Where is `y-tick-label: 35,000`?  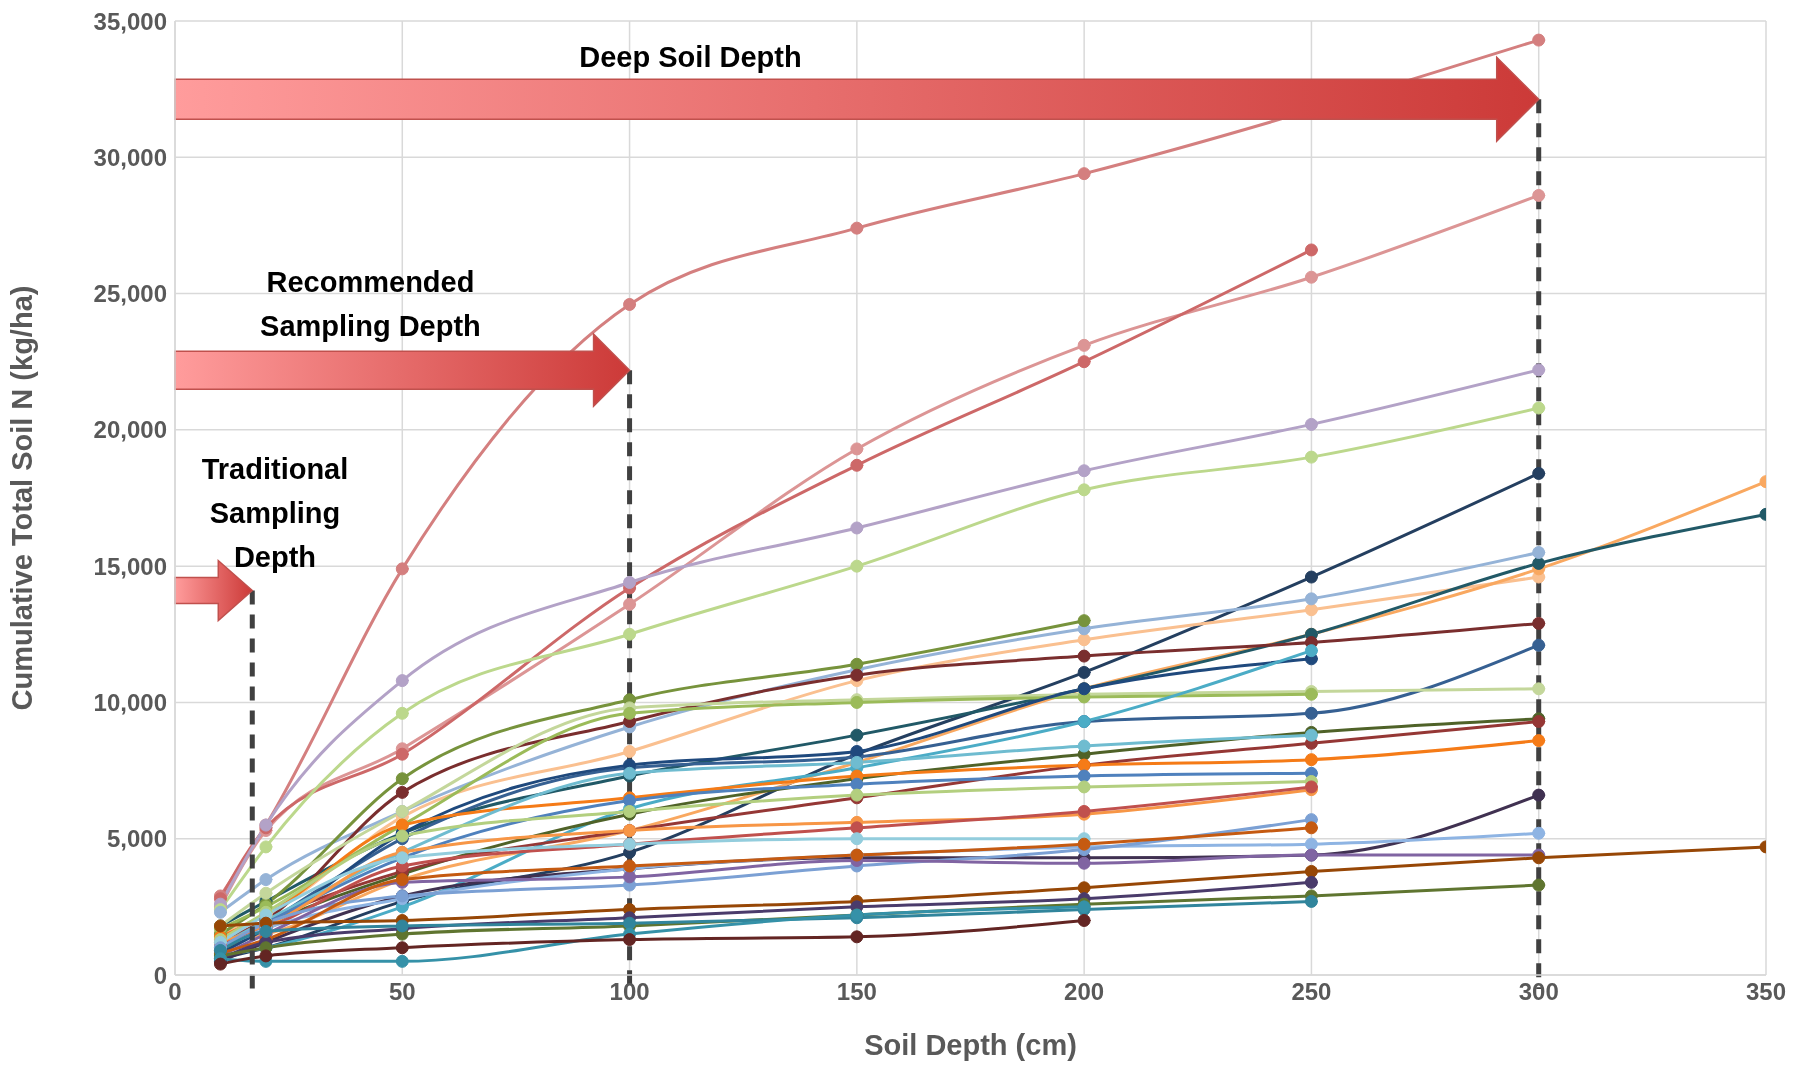 y-tick-label: 35,000 is located at coordinates (130, 21).